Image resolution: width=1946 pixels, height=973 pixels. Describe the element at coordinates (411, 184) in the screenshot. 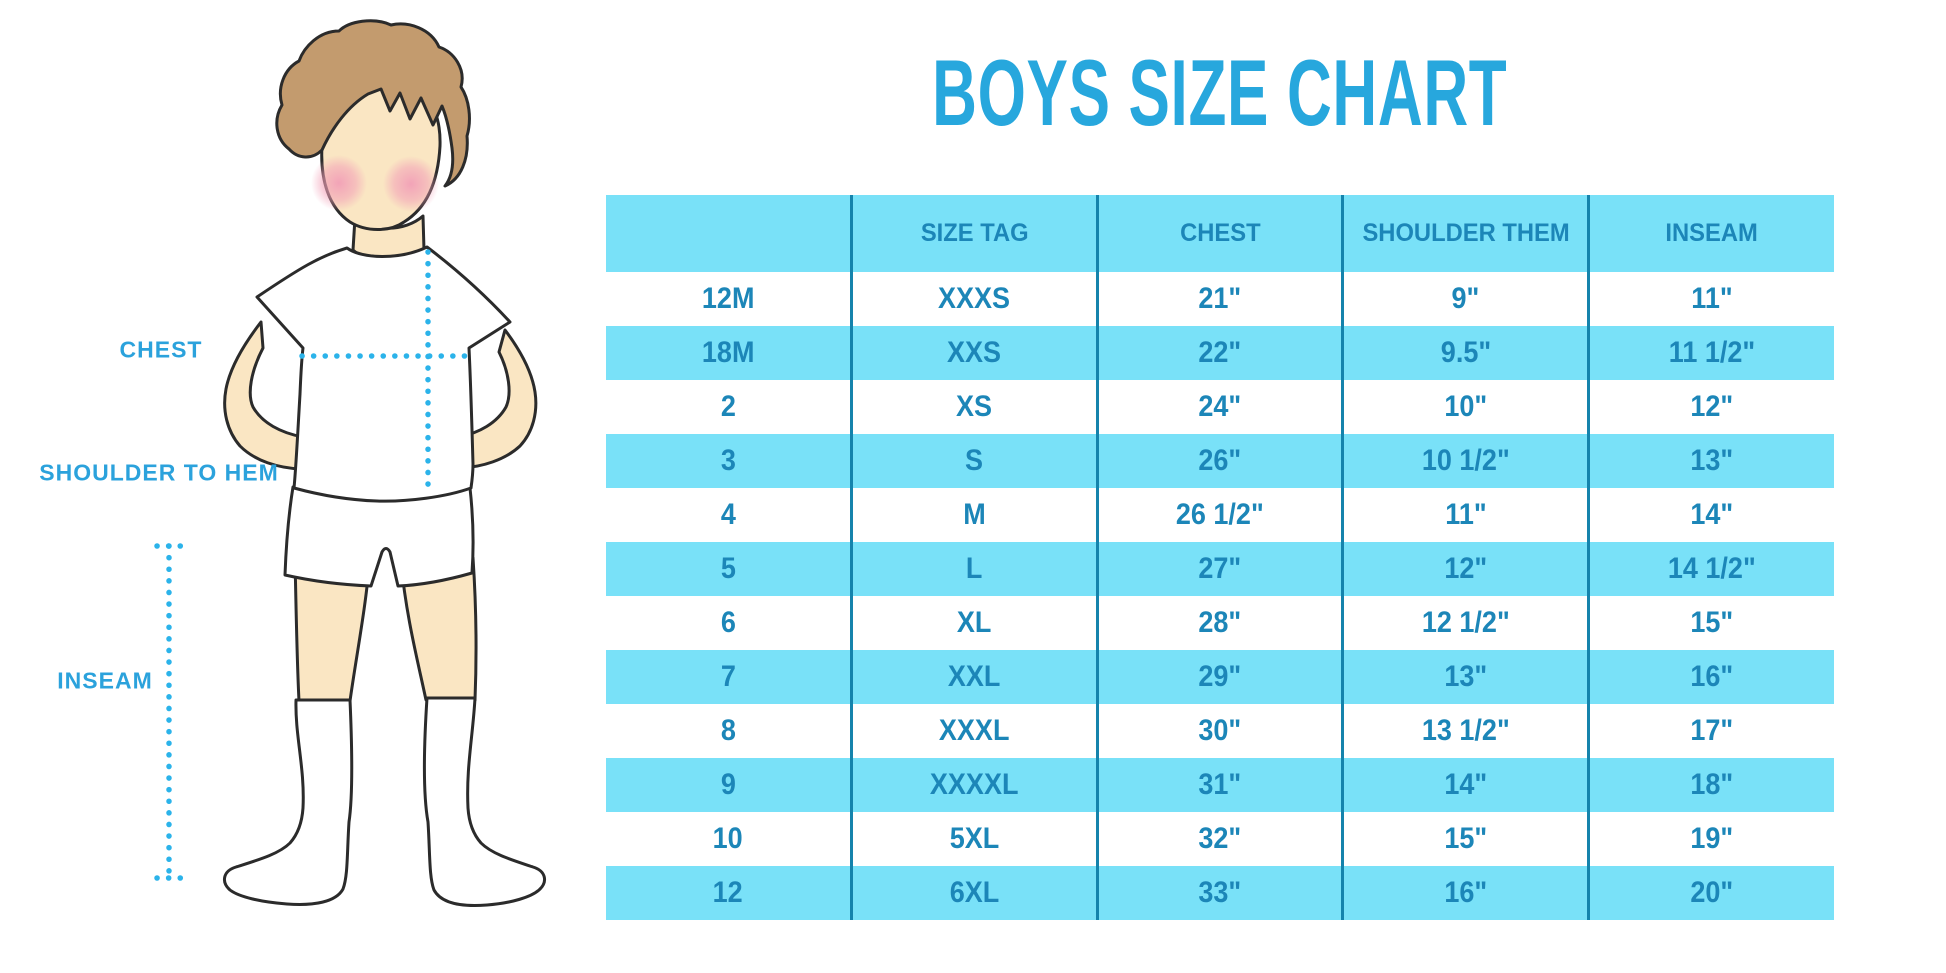

I see `right-cheek` at that location.